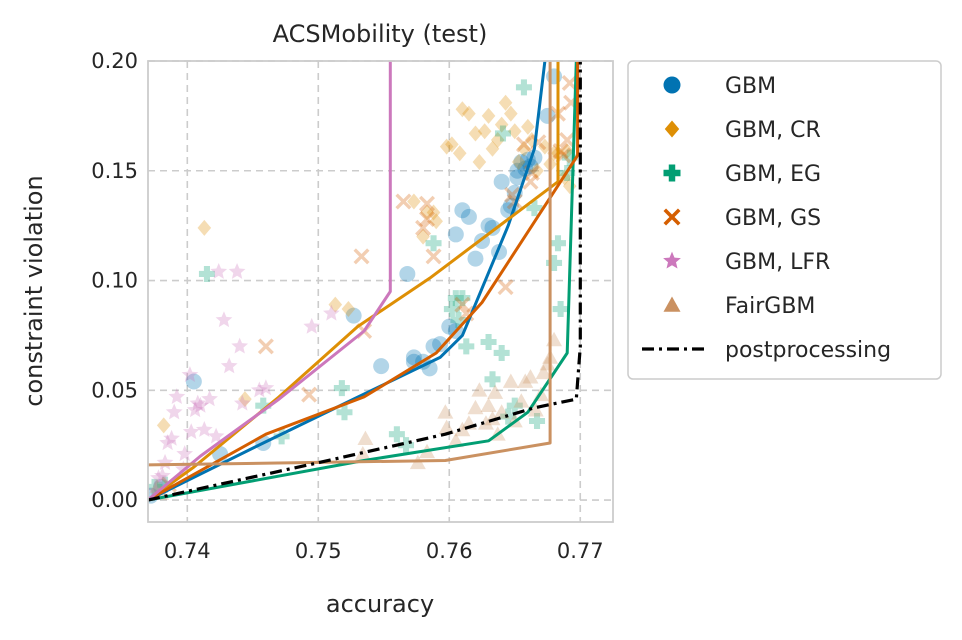  What do you see at coordinates (770, 306) in the screenshot?
I see `legend-label-fairgbm: FairGBM` at bounding box center [770, 306].